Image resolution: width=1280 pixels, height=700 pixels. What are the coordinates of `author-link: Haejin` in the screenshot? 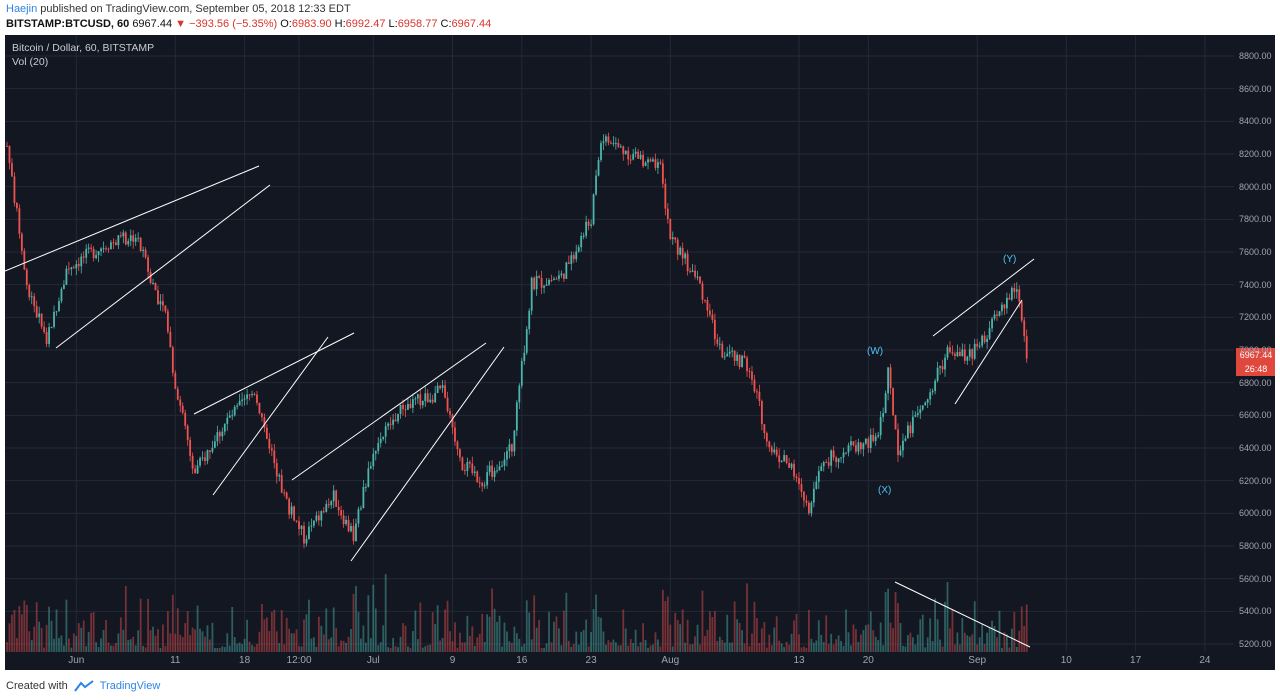 It's located at (22, 9).